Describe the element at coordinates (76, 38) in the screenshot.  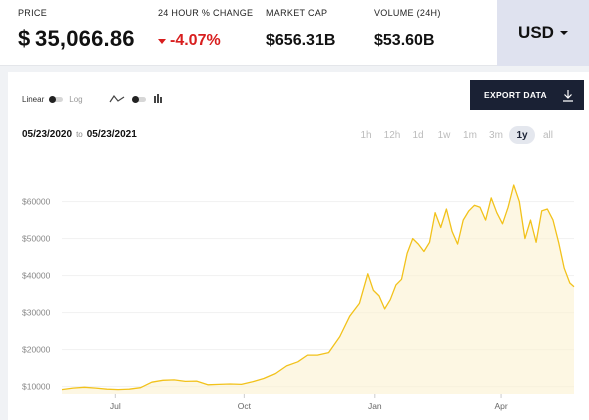
I see `price-value: $ 35,066.86` at that location.